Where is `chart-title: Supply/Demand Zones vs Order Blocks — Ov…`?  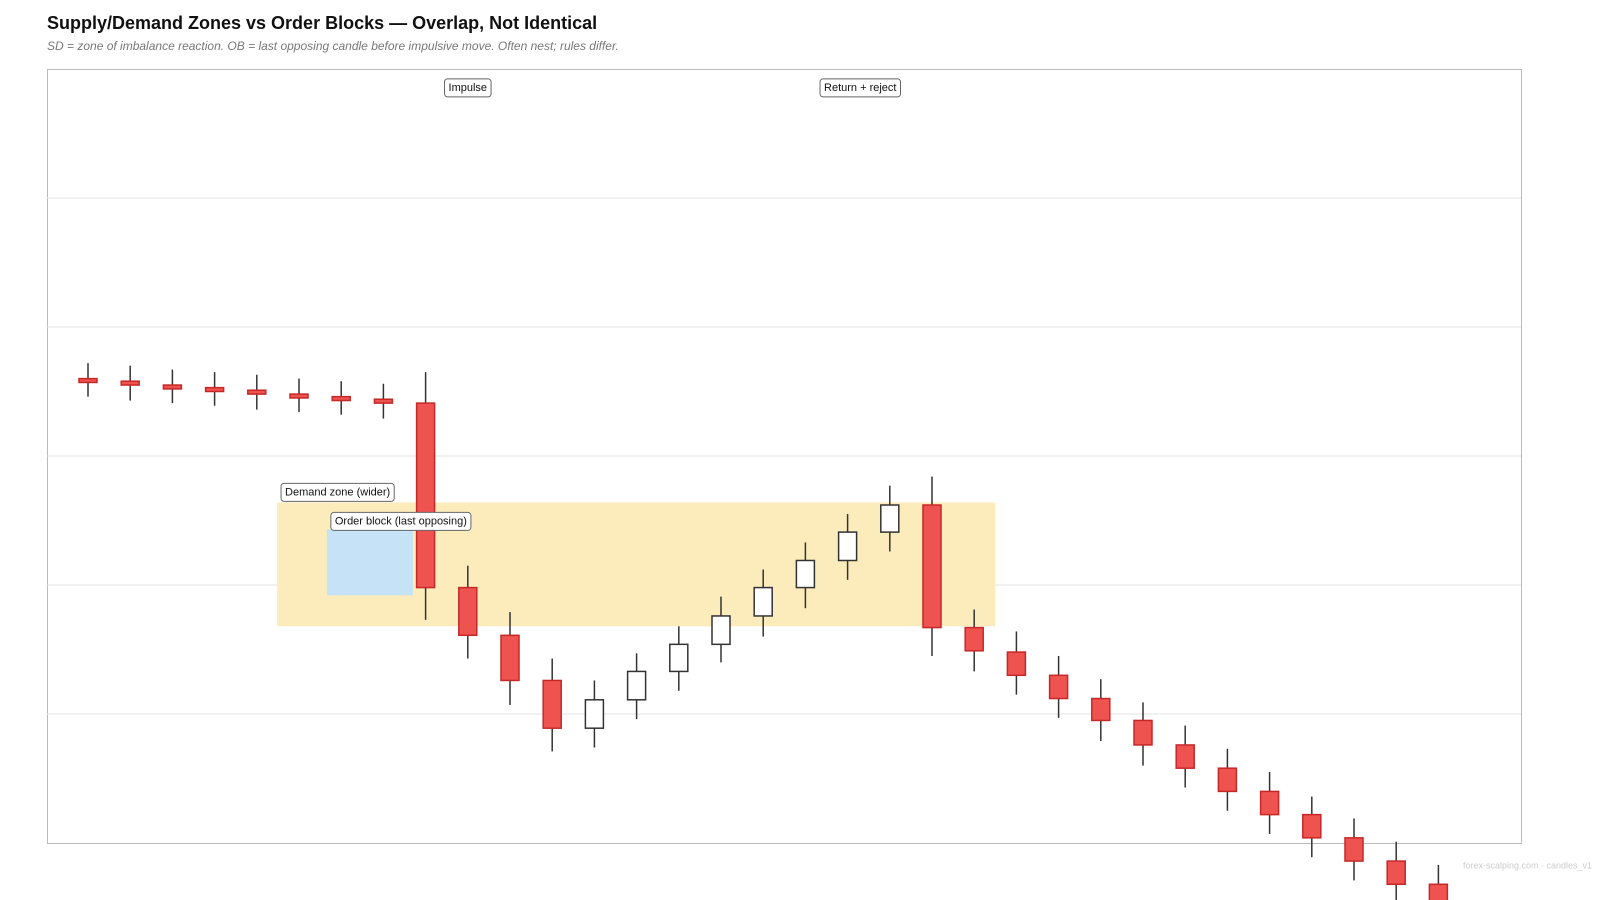 chart-title: Supply/Demand Zones vs Order Blocks — Ov… is located at coordinates (322, 23).